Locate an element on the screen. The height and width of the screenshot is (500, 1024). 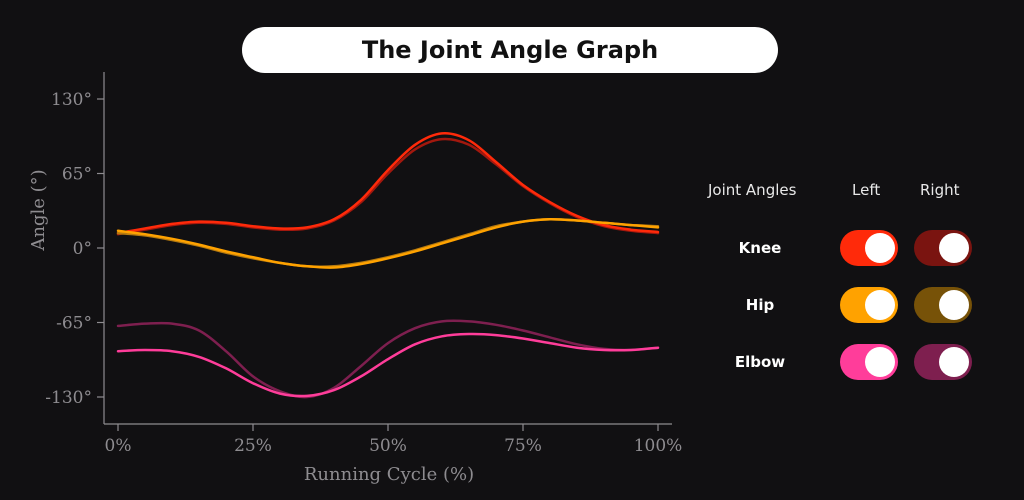
toggle-knee-left is located at coordinates (869, 248).